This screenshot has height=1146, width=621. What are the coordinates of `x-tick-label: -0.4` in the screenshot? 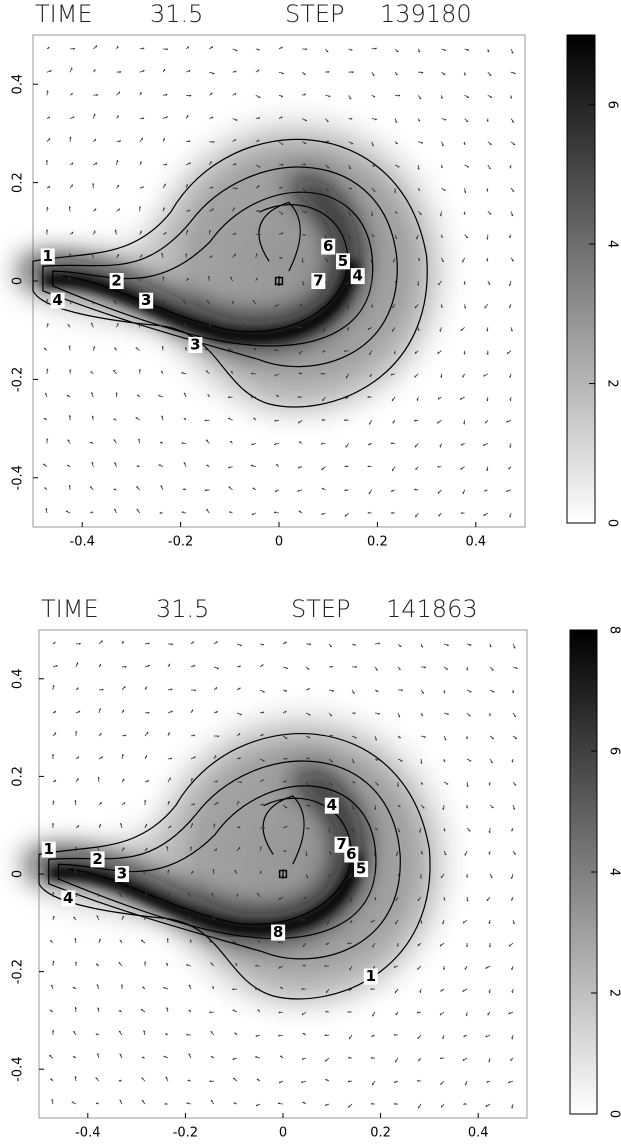 It's located at (82, 542).